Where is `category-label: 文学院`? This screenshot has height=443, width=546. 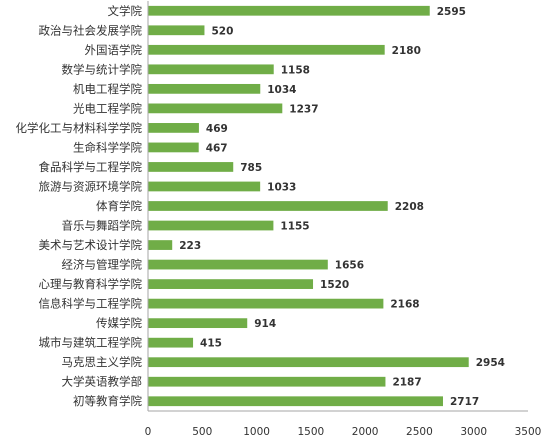 category-label: 文学院 is located at coordinates (125, 11).